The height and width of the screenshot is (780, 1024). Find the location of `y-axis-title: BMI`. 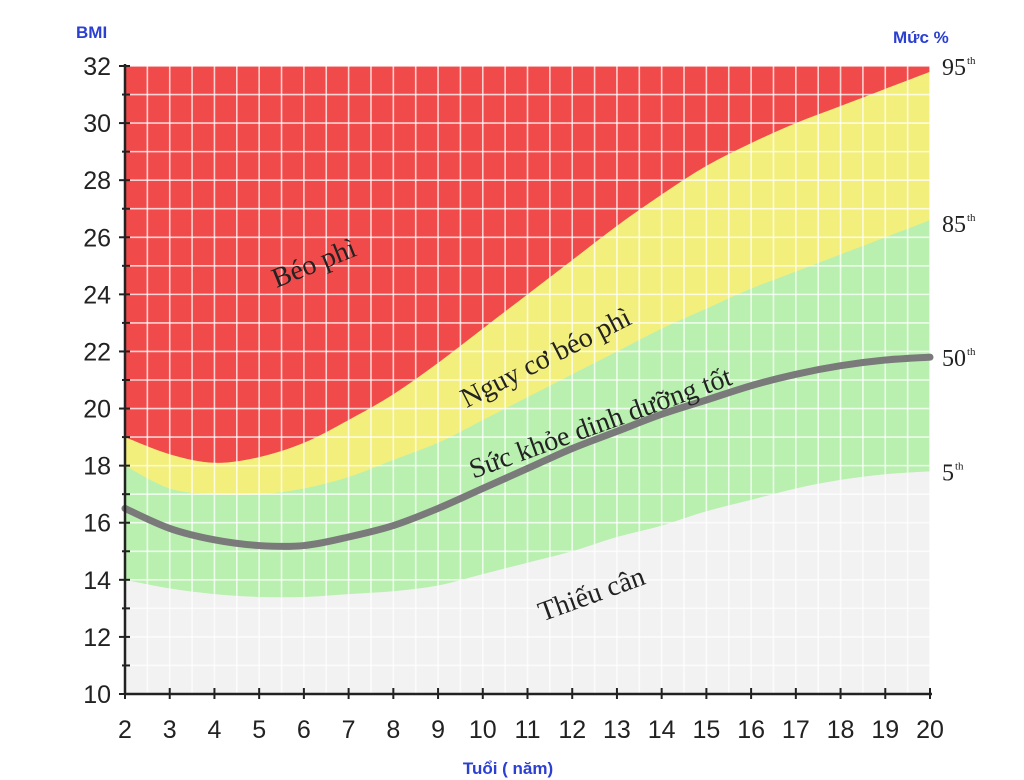

y-axis-title: BMI is located at coordinates (91, 32).